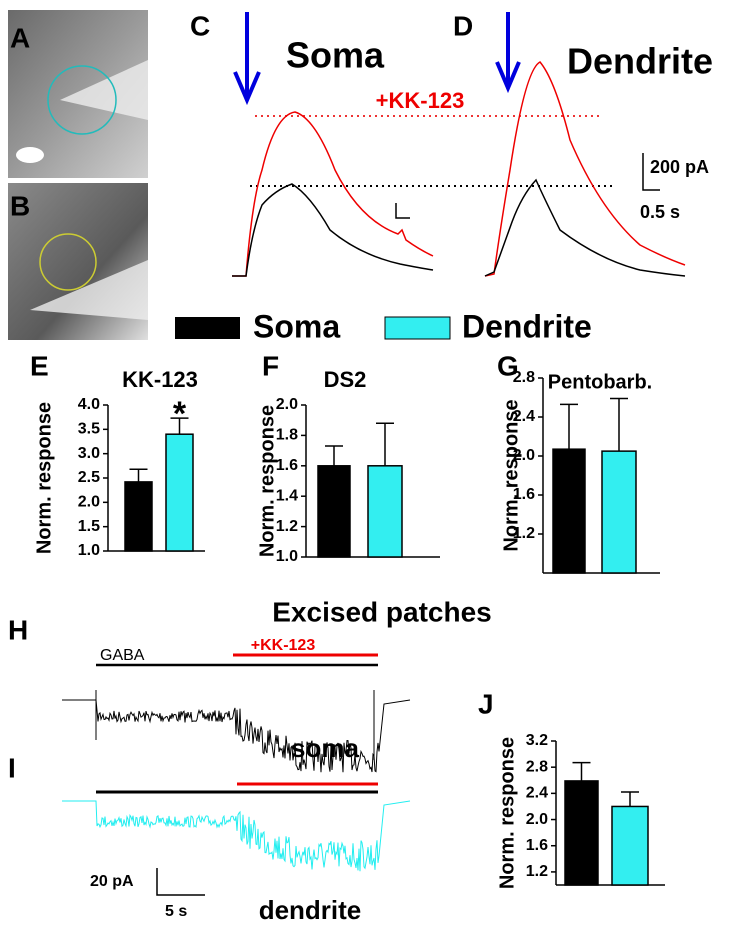 The width and height of the screenshot is (736, 937). I want to click on cell, so click(30, 155).